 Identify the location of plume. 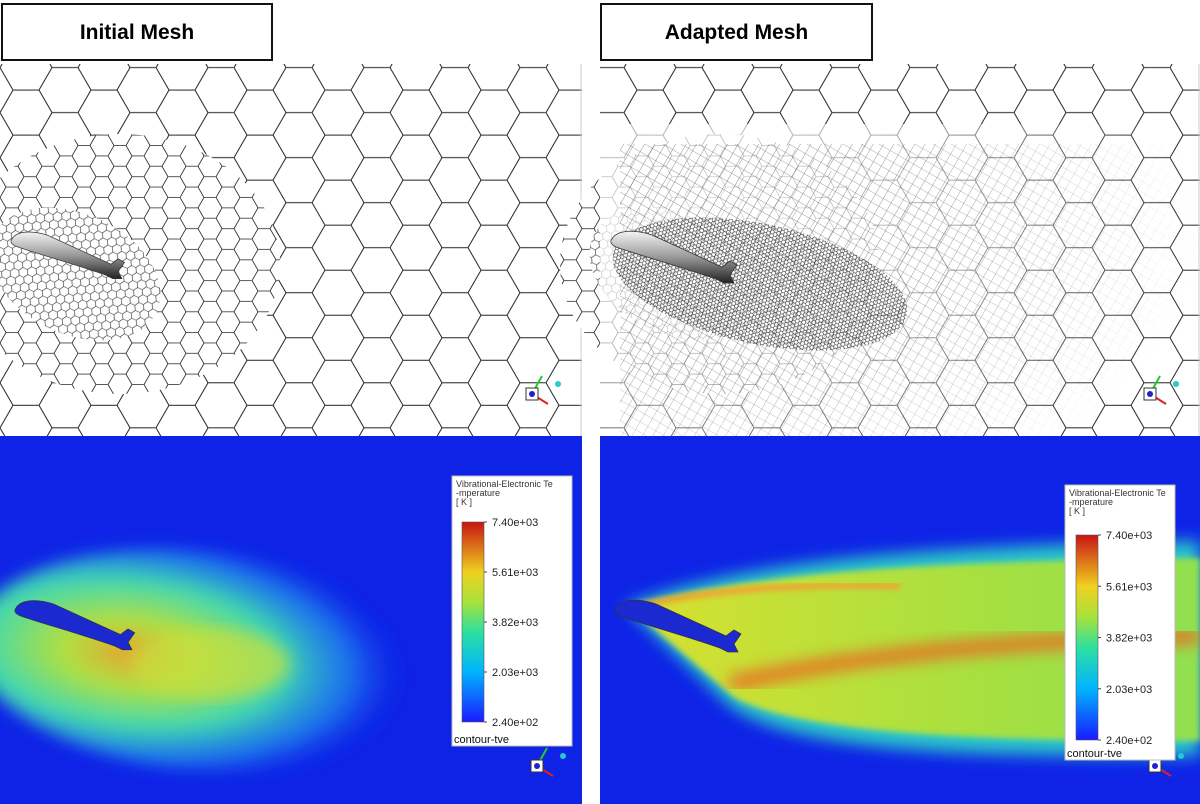
(210, 664).